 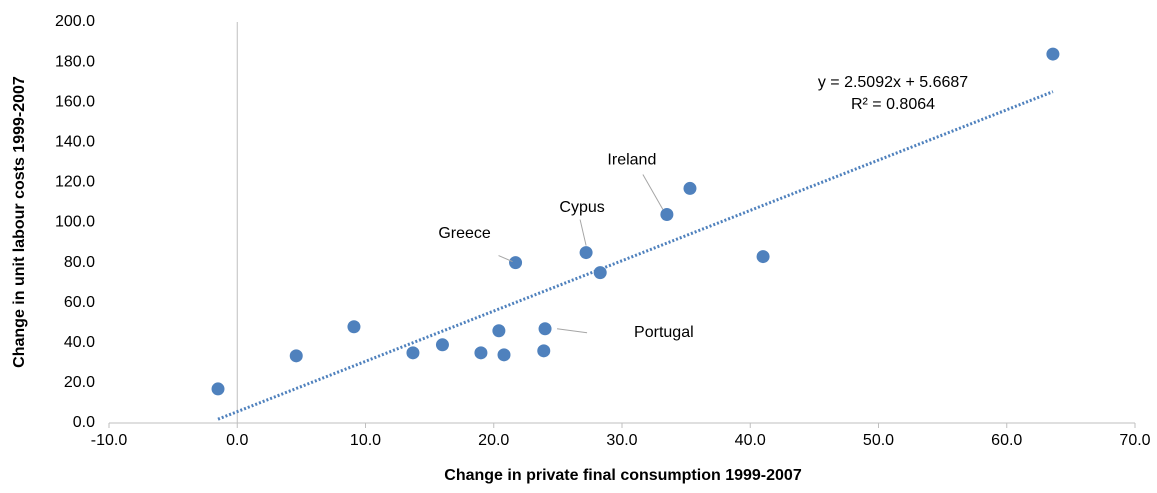 I want to click on x-tick-label: 30.0, so click(x=621, y=440).